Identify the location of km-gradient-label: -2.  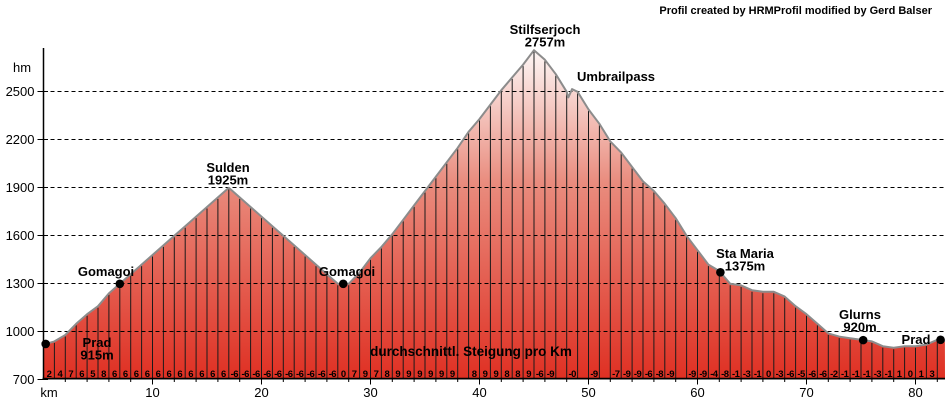
(834, 374).